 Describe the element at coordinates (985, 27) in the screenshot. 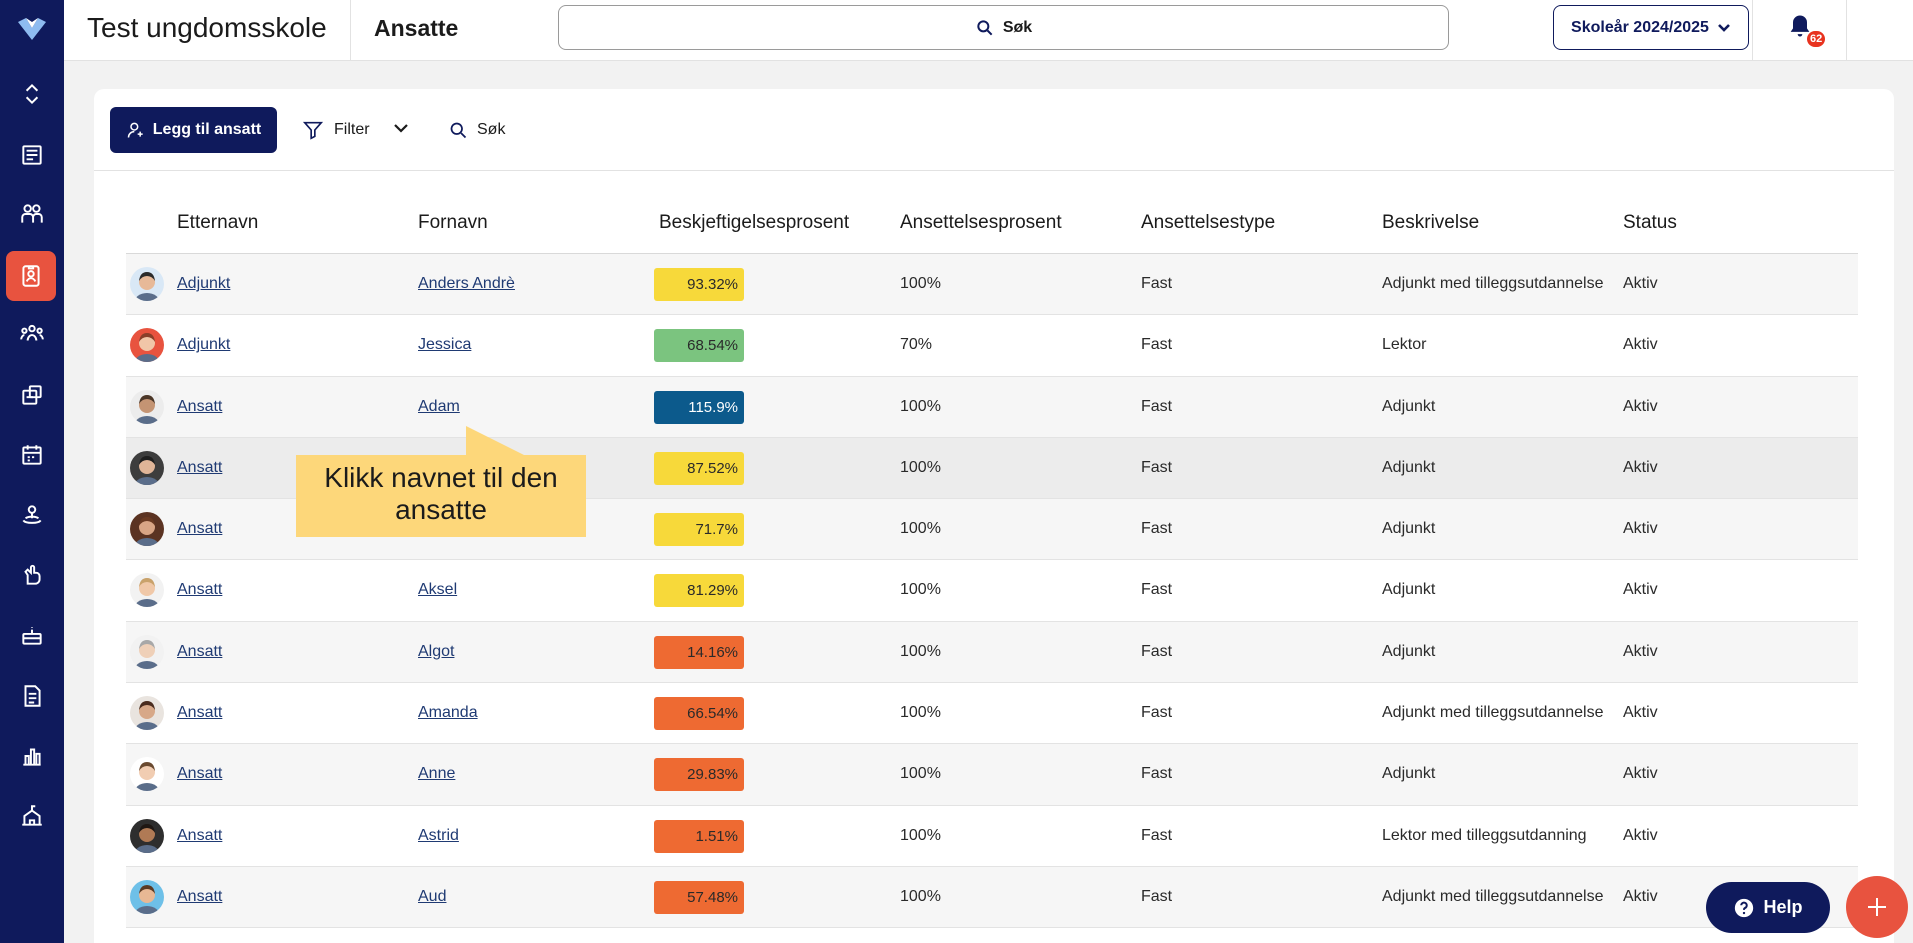

I see `search-icon` at that location.